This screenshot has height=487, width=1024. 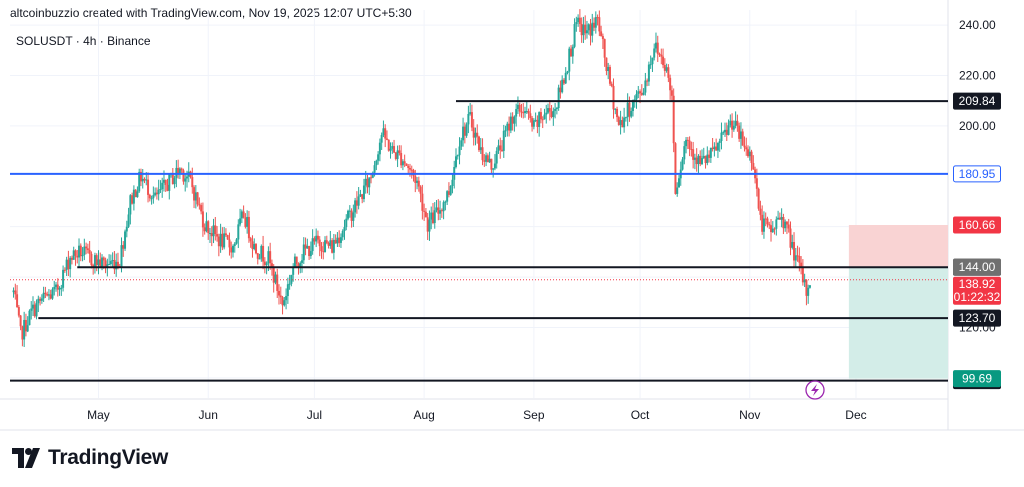 What do you see at coordinates (977, 379) in the screenshot?
I see `target-tag: 99.69` at bounding box center [977, 379].